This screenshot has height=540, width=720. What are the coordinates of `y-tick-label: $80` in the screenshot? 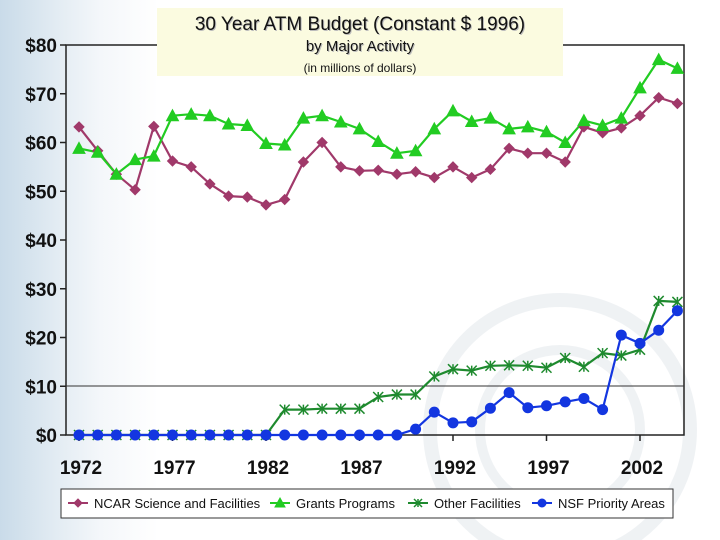 It's located at (41, 46).